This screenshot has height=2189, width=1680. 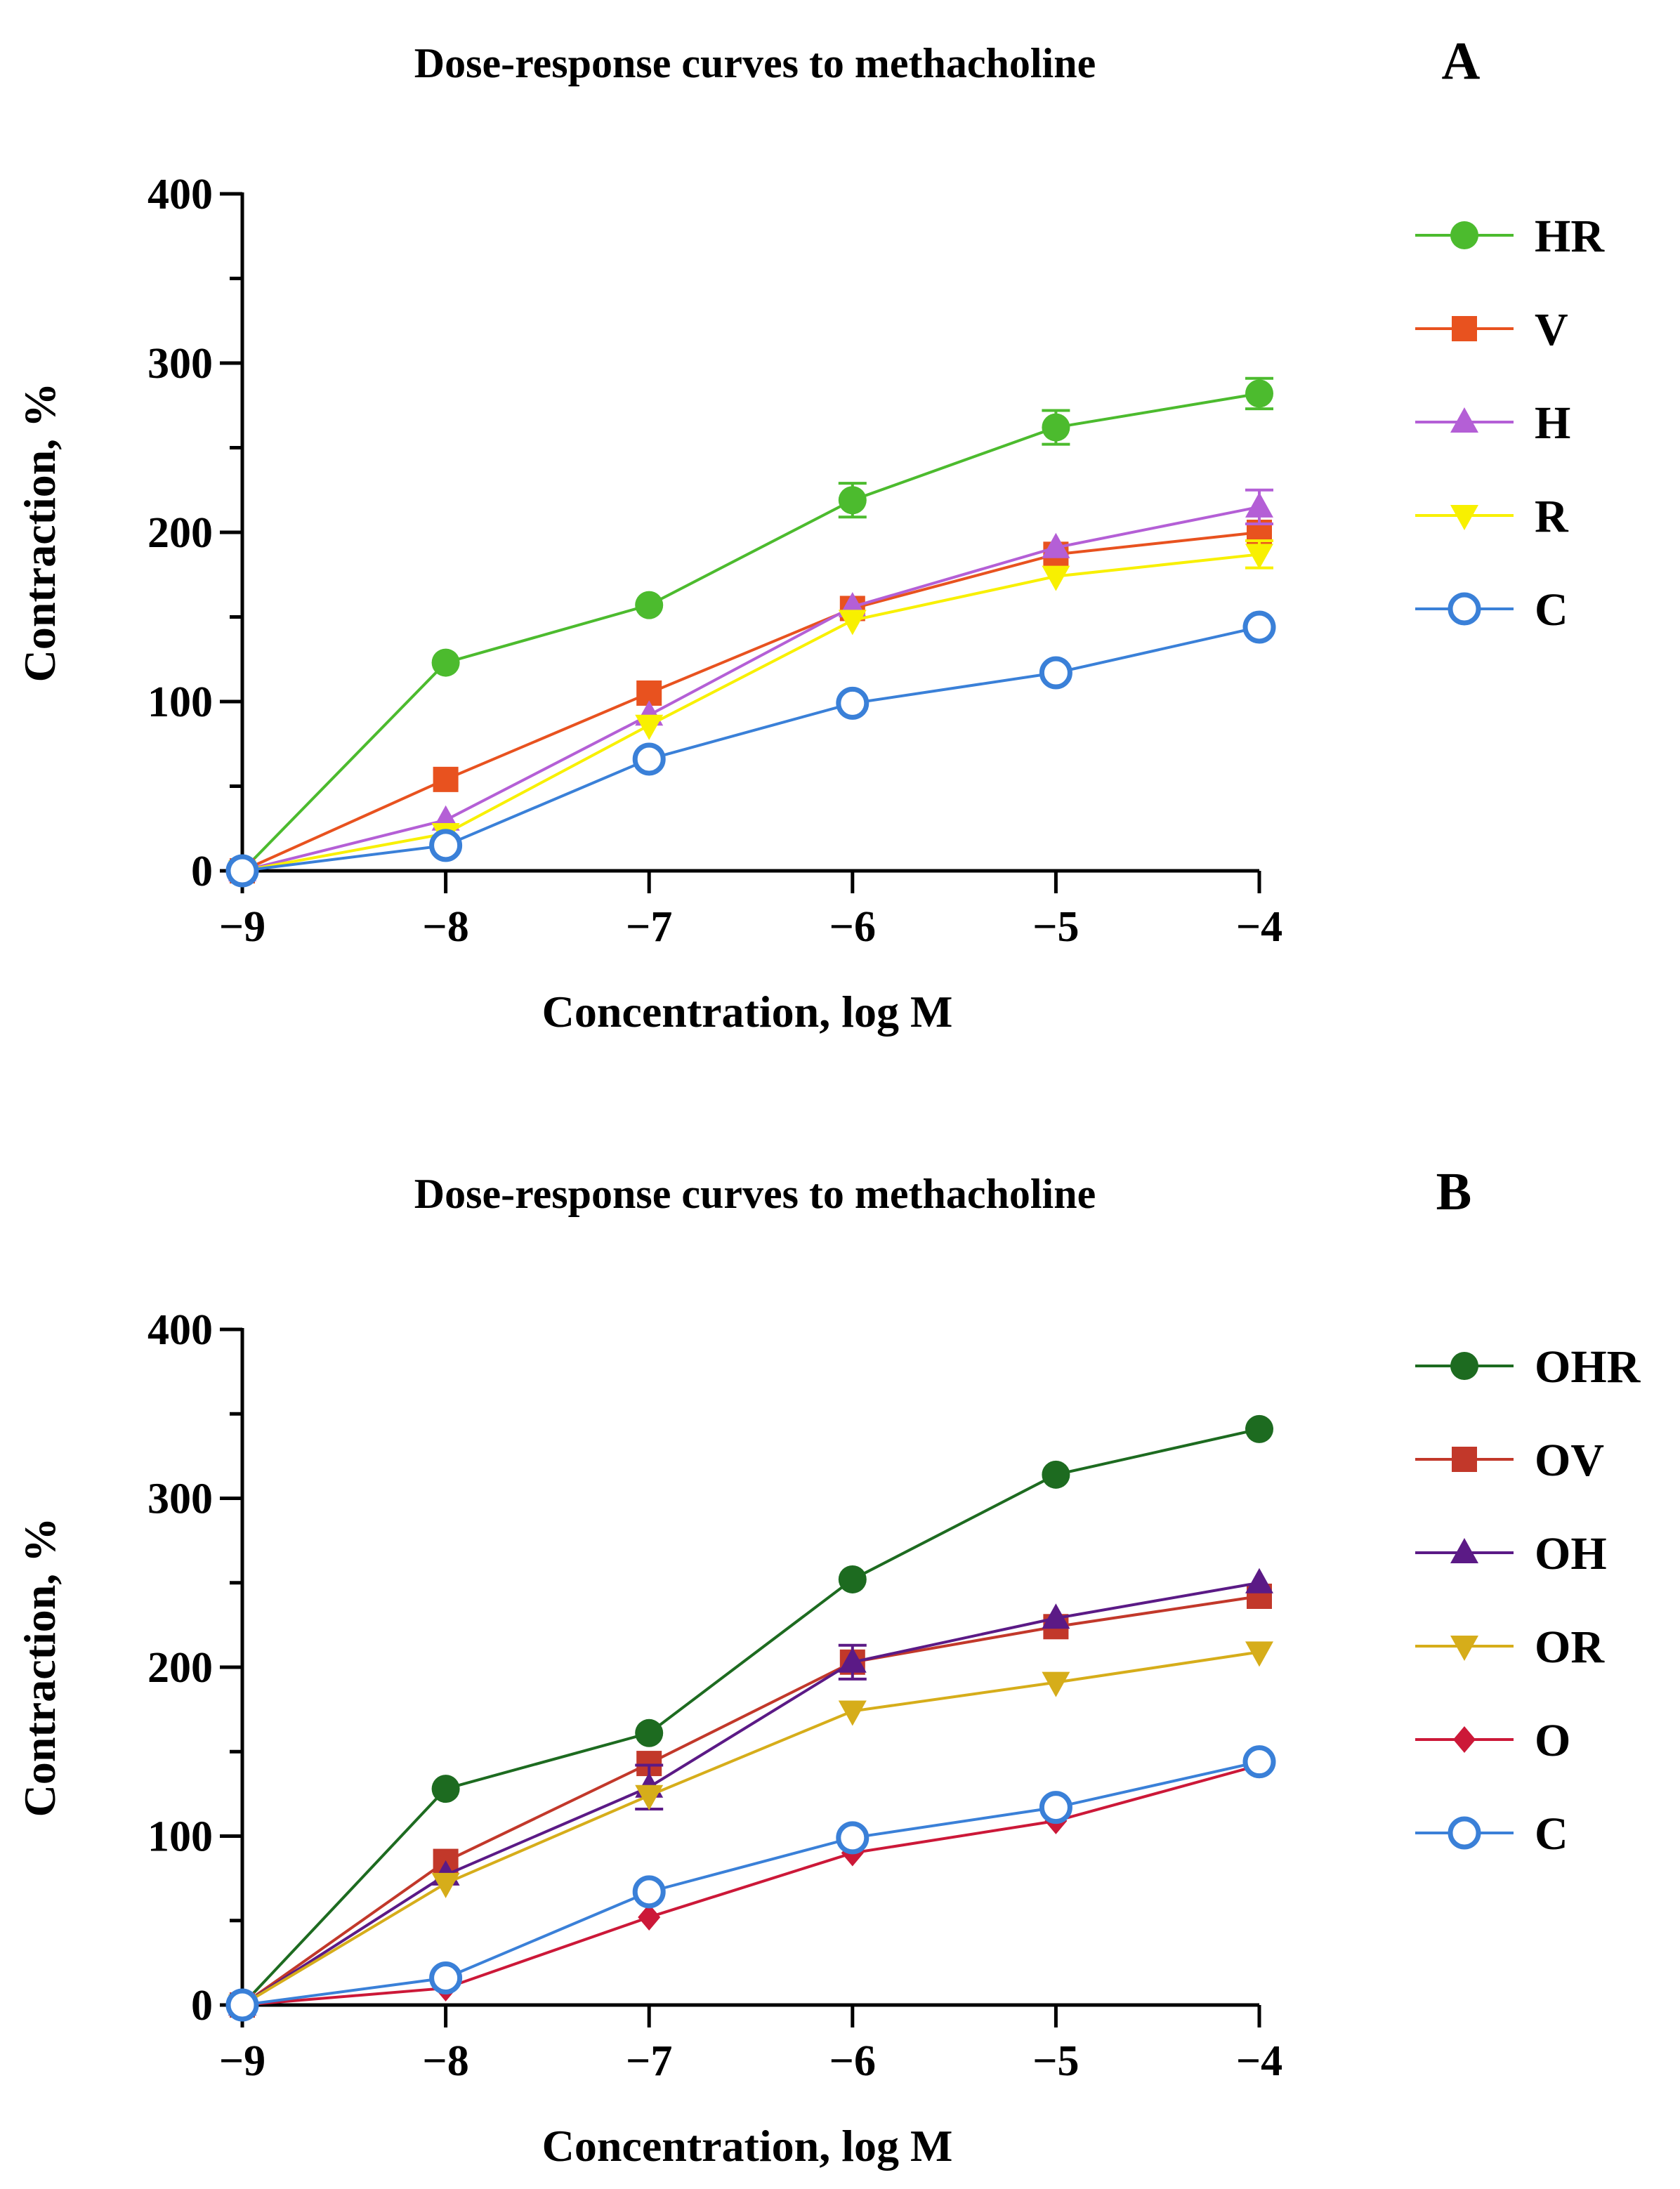 I want to click on series-hr, so click(x=751, y=630).